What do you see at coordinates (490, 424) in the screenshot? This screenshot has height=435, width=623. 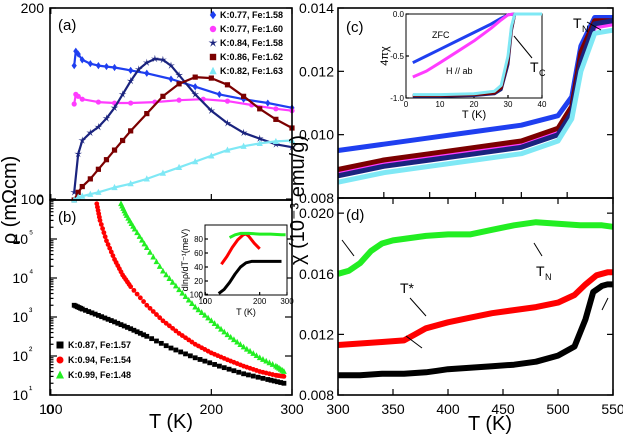 I see `right-x-axis-title: T (K)` at bounding box center [490, 424].